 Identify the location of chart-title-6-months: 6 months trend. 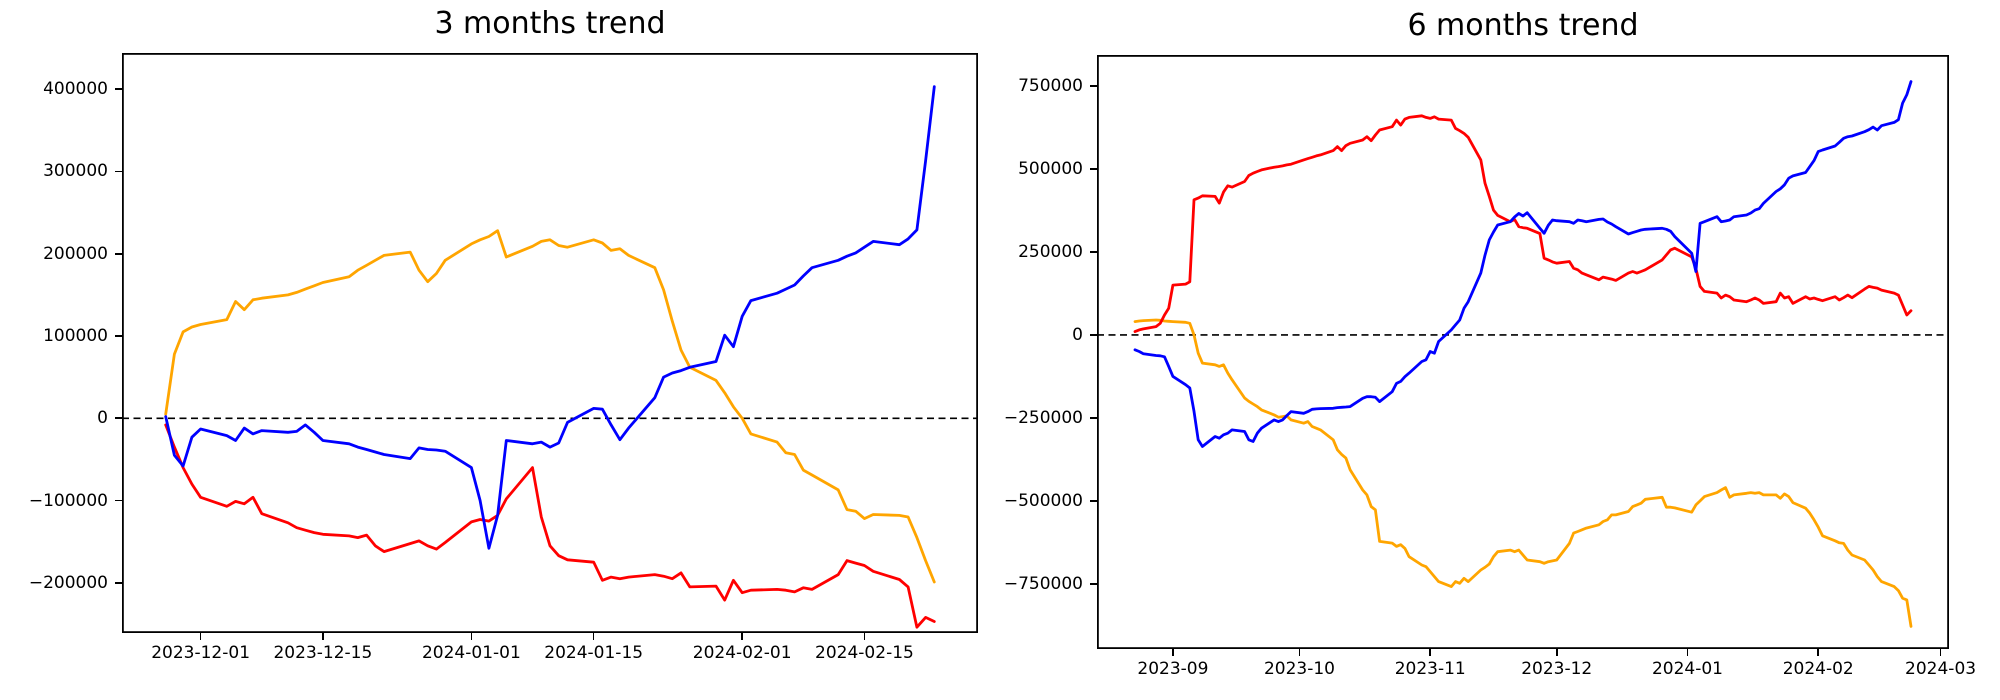
(1523, 25).